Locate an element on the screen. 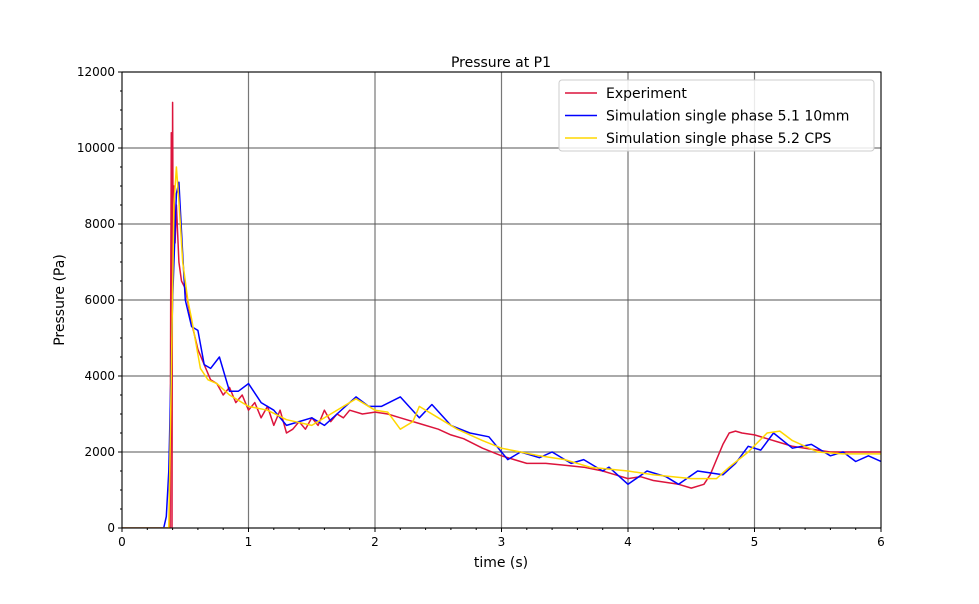 This screenshot has height=604, width=979. y-tick-label: 4000 is located at coordinates (99, 376).